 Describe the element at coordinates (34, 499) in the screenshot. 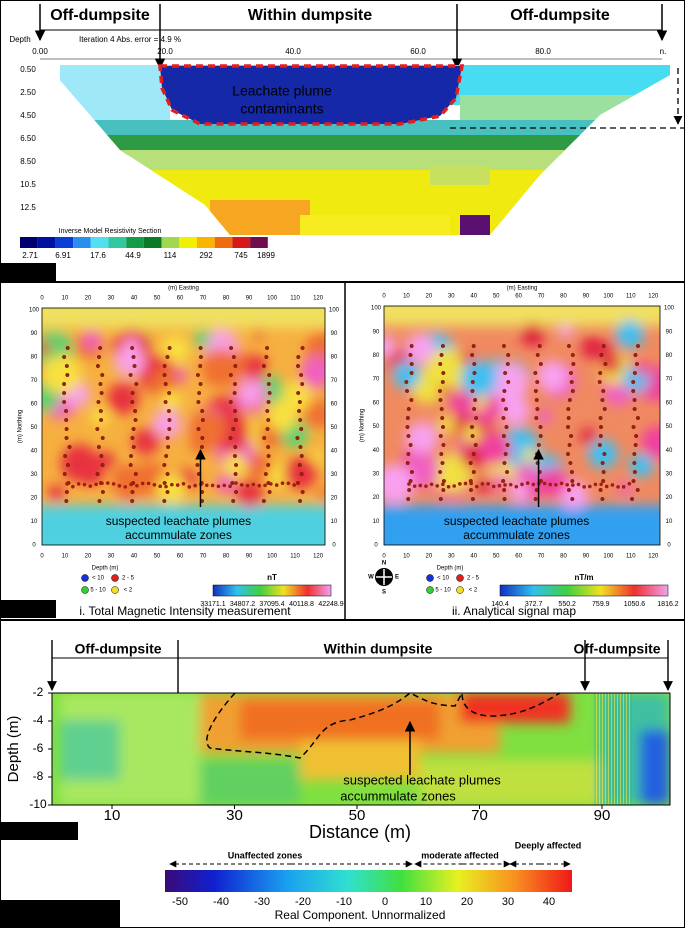

I see `y-tick-label: 20` at that location.